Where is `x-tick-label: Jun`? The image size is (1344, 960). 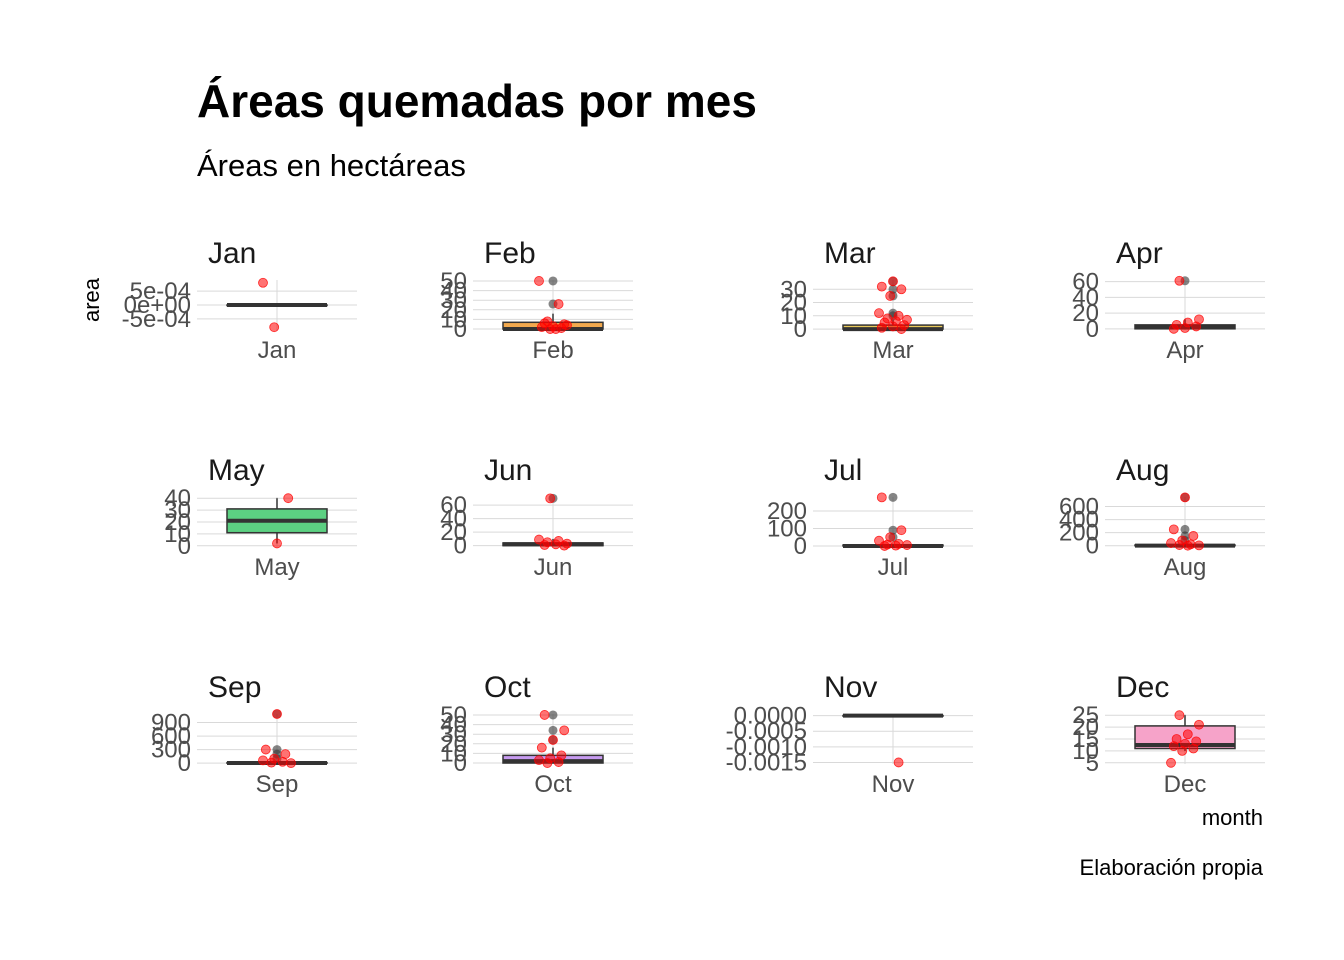
x-tick-label: Jun is located at coordinates (553, 567).